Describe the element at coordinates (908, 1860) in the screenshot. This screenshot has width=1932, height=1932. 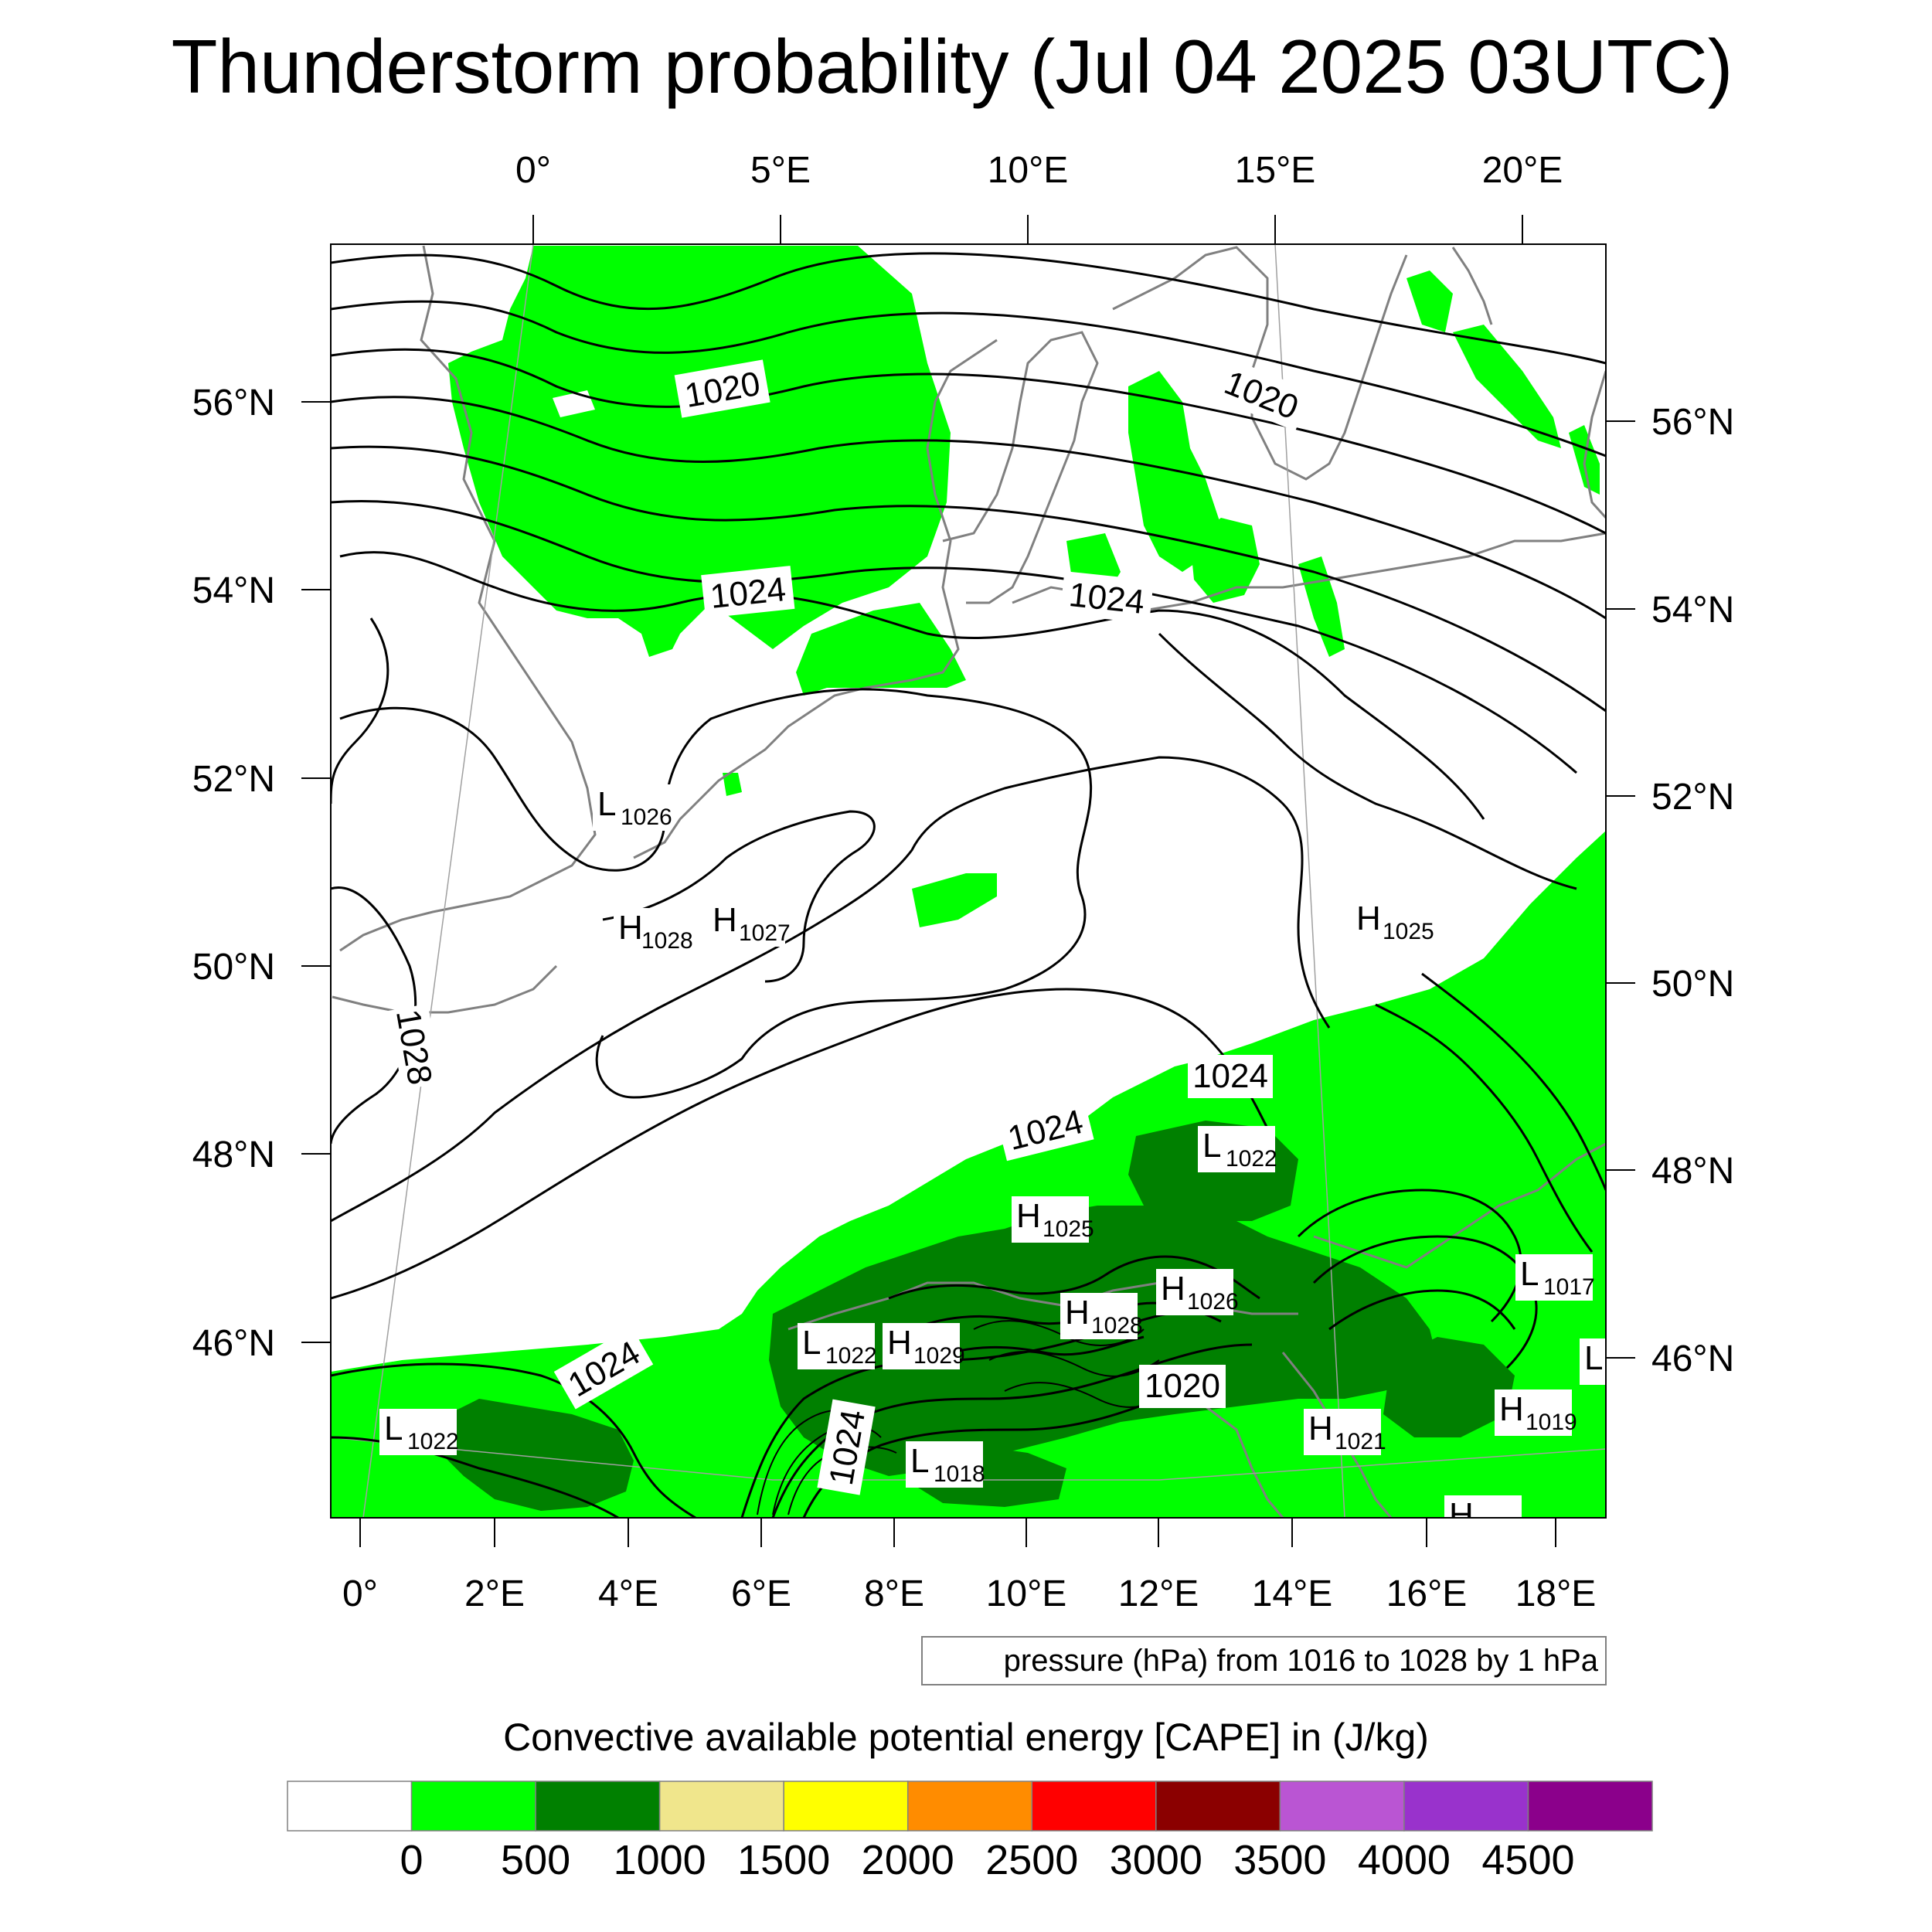
I see `colorbar-tick-label: 2000` at that location.